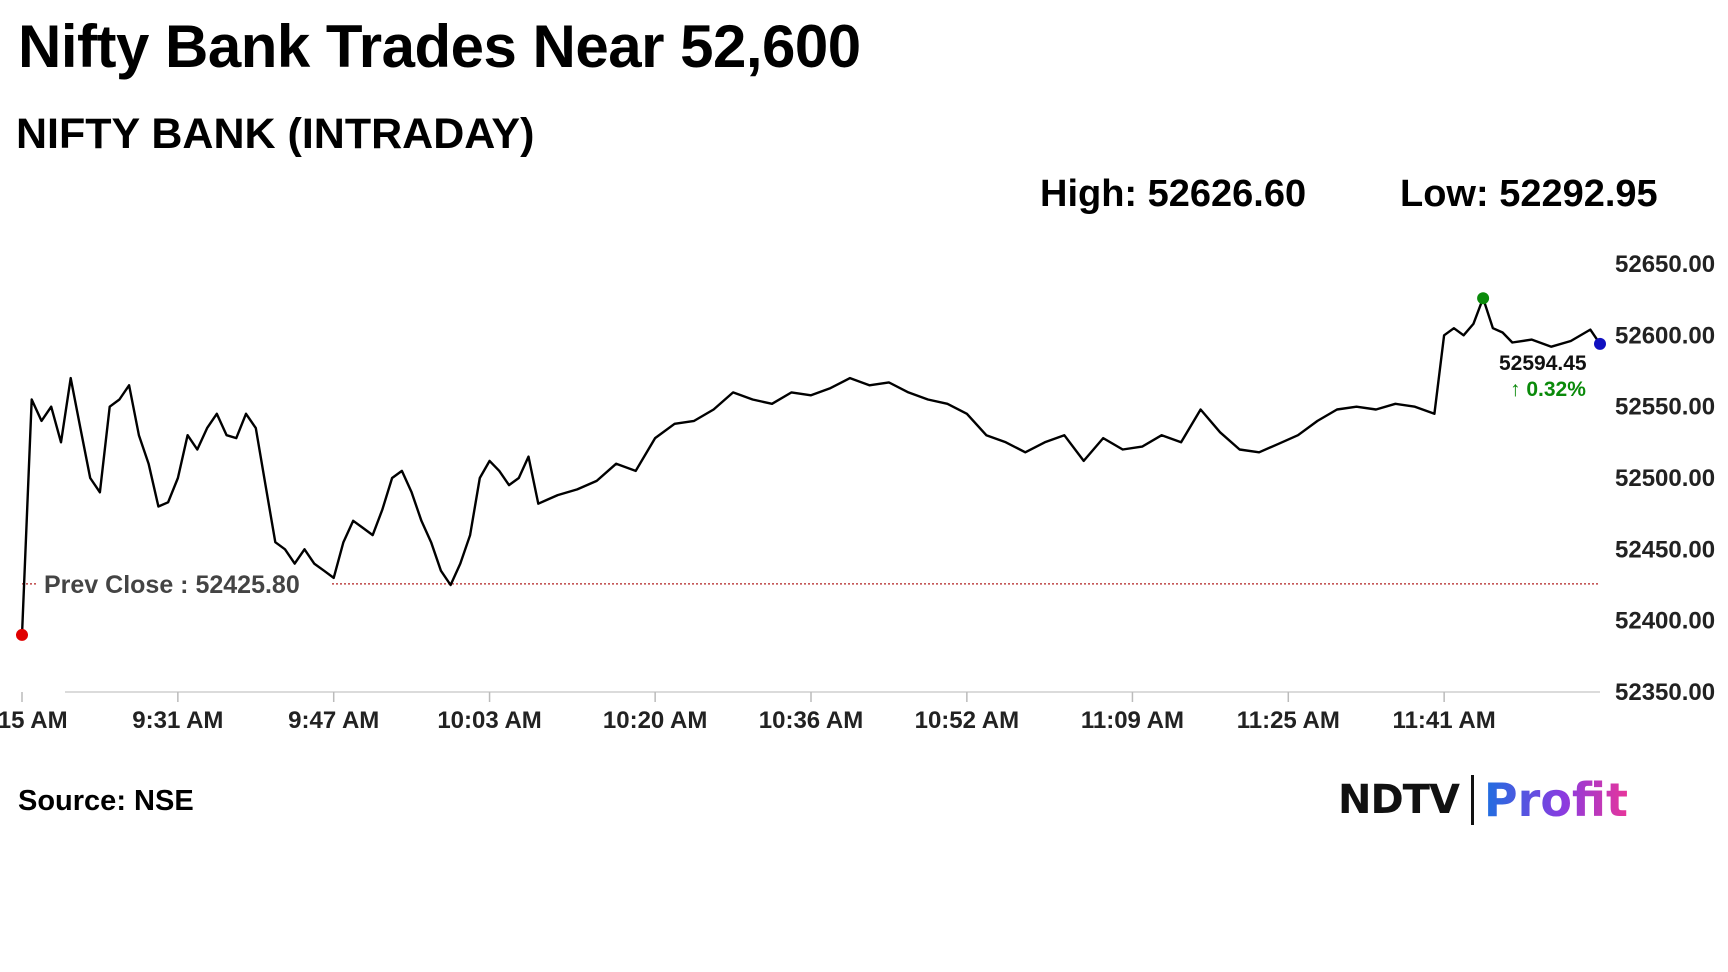  Describe the element at coordinates (177, 720) in the screenshot. I see `x-tick-label: 9:31 AM` at that location.